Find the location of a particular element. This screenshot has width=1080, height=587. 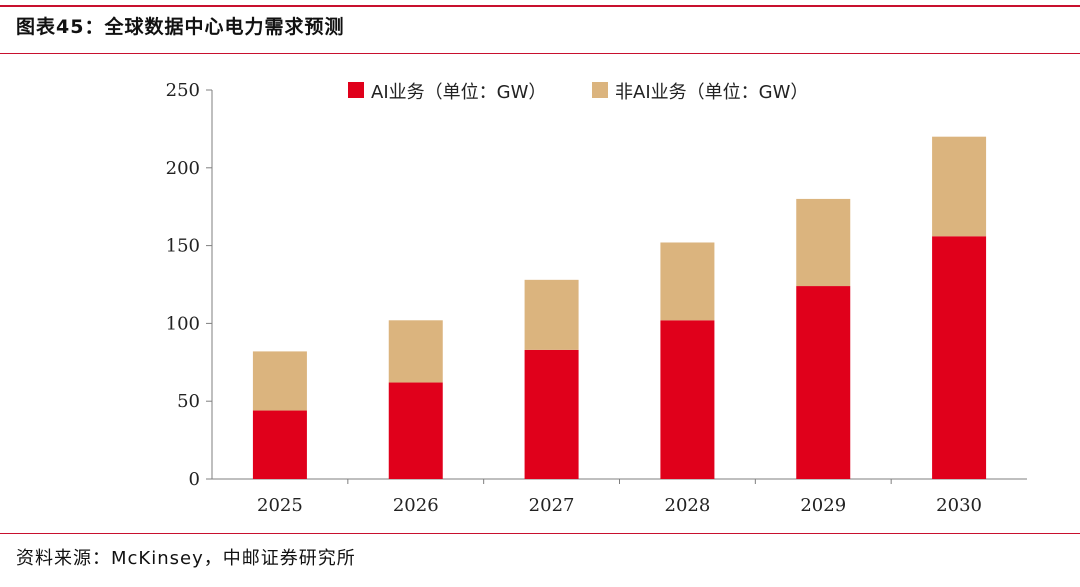

bar-segment-non-ai-2030 is located at coordinates (959, 186).